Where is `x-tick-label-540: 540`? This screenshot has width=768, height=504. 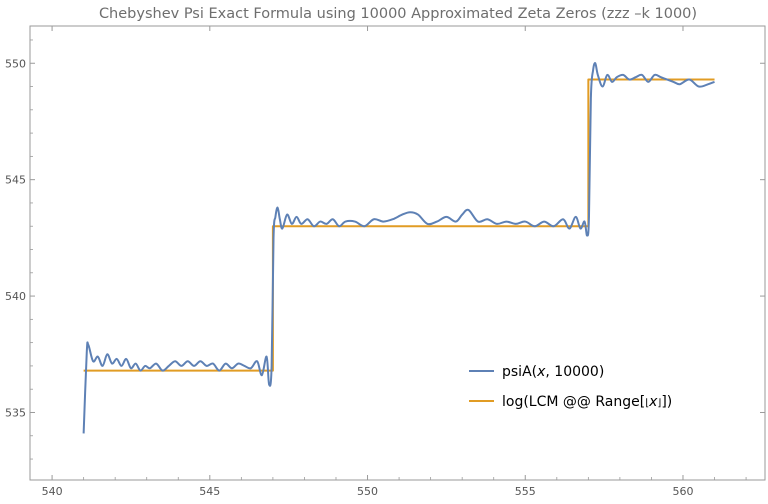 x-tick-label-540: 540 is located at coordinates (52, 491).